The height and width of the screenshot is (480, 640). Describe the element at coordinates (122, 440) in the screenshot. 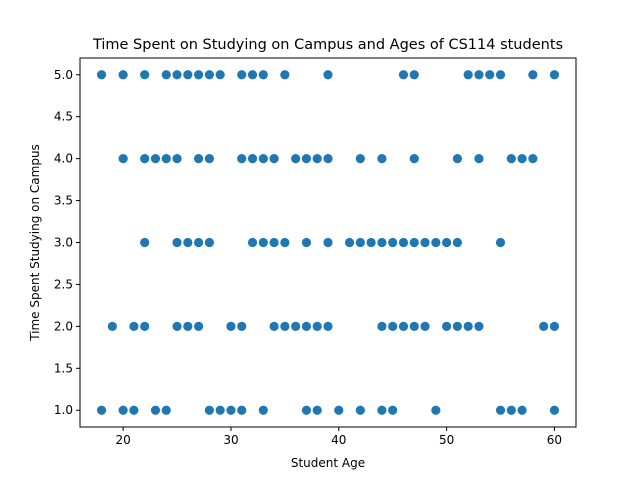

I see `x-tick-label: 20` at that location.